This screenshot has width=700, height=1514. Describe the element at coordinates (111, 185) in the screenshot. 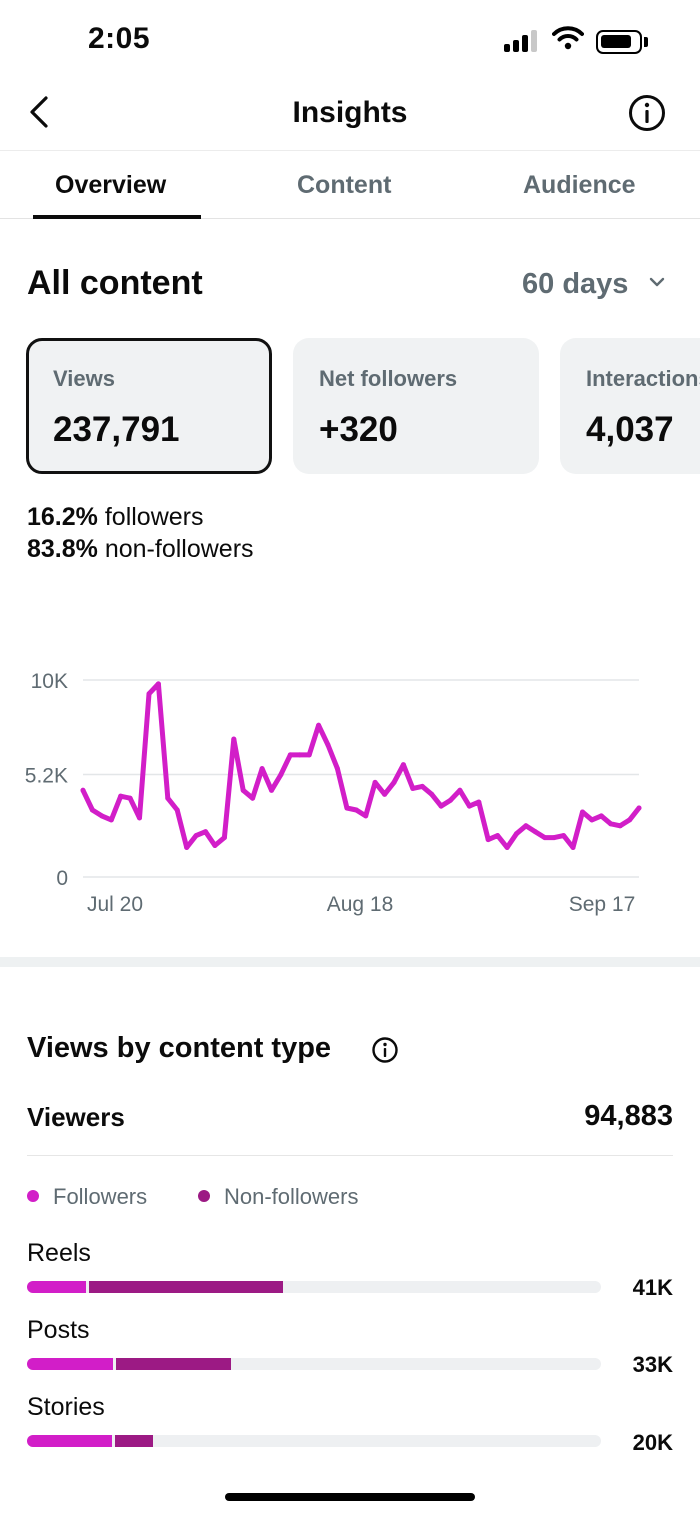

I see `tab-overview: Overview` at that location.